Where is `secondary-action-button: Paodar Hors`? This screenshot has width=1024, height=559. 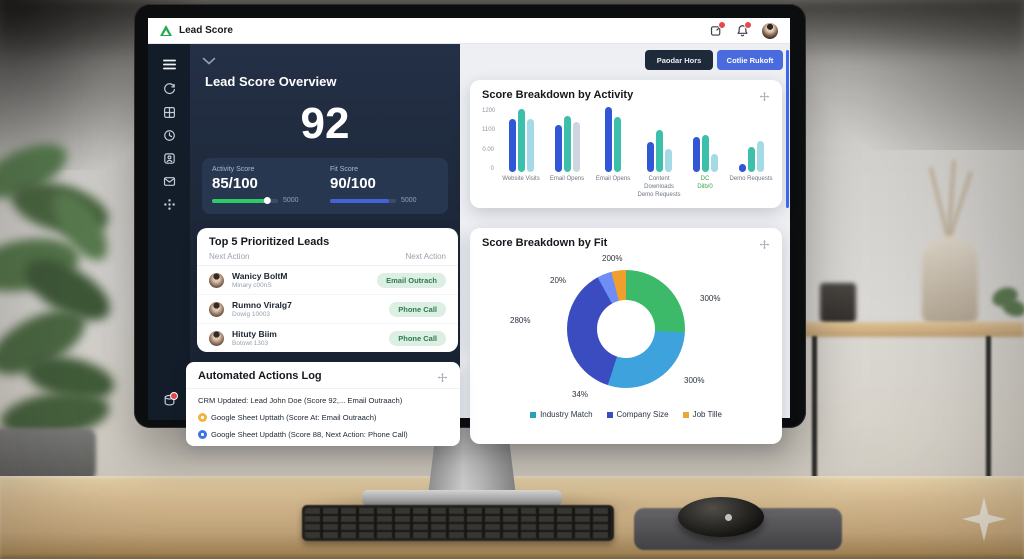
secondary-action-button: Paodar Hors is located at coordinates (679, 60).